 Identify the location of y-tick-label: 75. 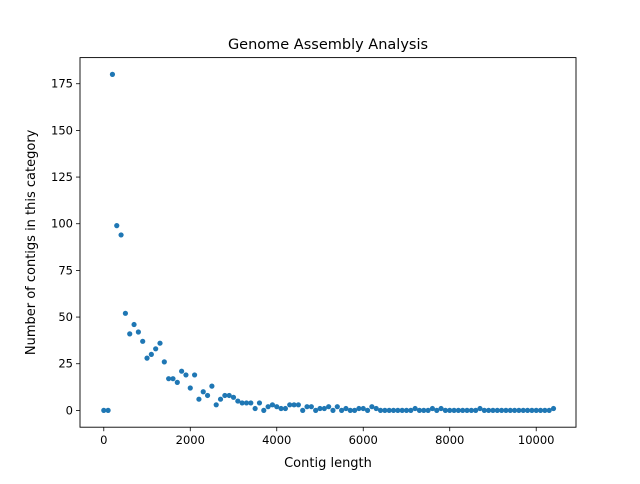
(65, 270).